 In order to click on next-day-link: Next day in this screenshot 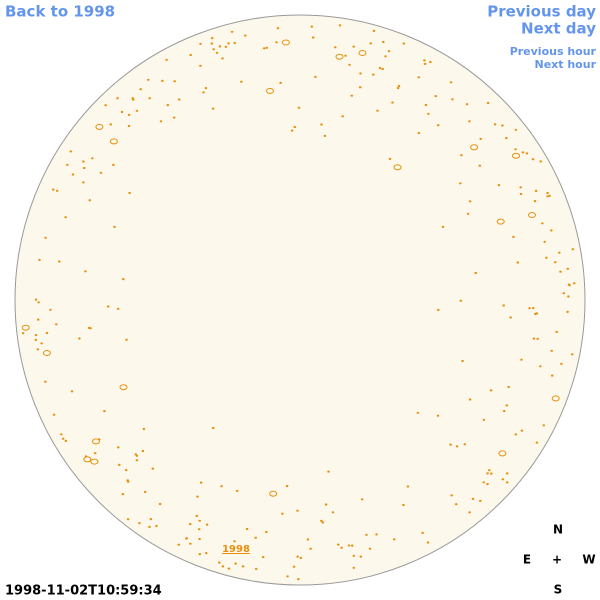, I will do `click(558, 29)`.